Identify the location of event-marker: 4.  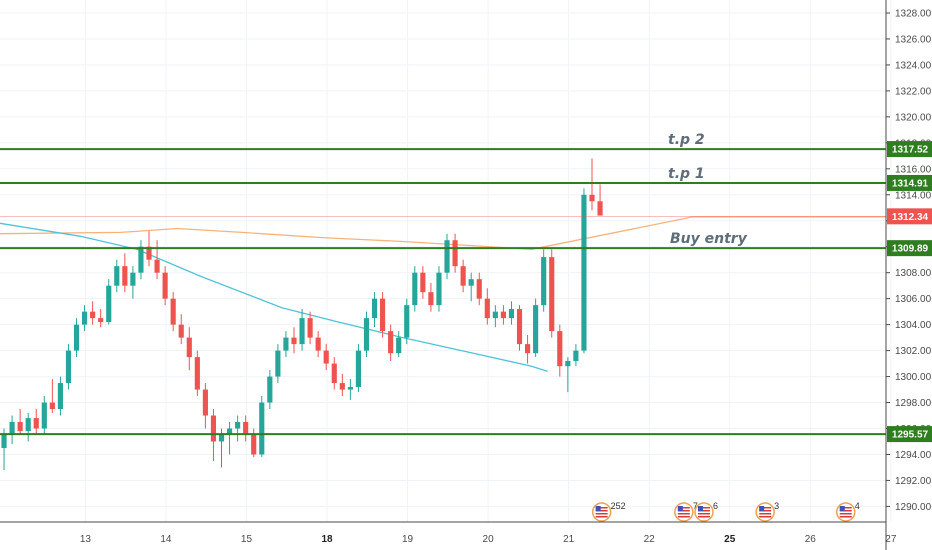
(847, 511).